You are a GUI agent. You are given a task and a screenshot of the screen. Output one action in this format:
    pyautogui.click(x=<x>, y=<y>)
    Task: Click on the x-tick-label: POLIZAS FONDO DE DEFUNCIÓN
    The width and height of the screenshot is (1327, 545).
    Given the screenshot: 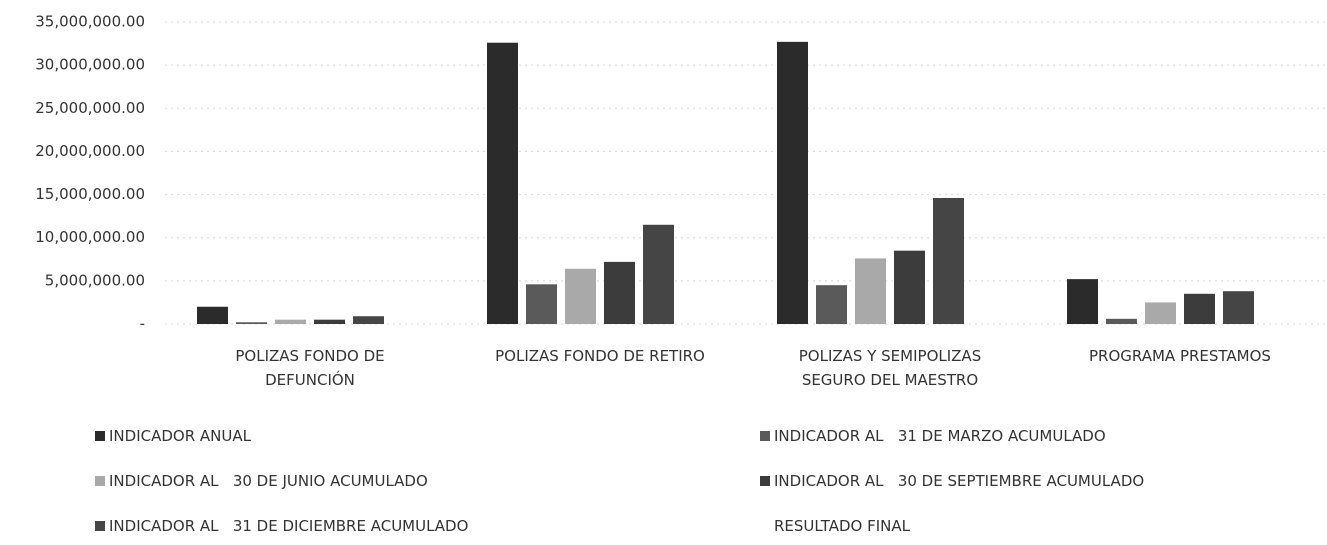 What is the action you would take?
    pyautogui.click(x=310, y=368)
    